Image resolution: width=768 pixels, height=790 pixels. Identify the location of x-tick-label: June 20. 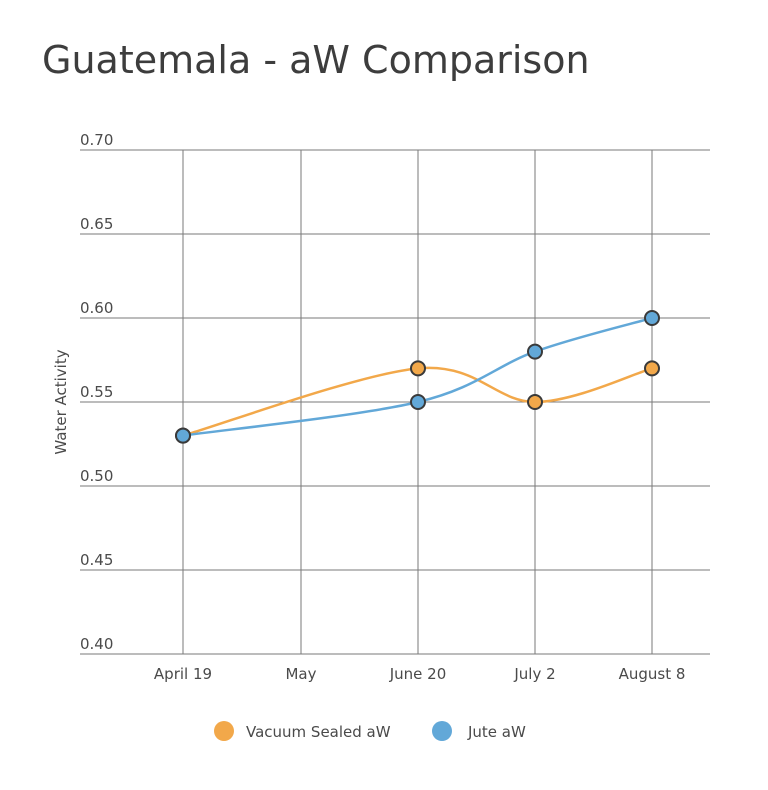
(418, 674).